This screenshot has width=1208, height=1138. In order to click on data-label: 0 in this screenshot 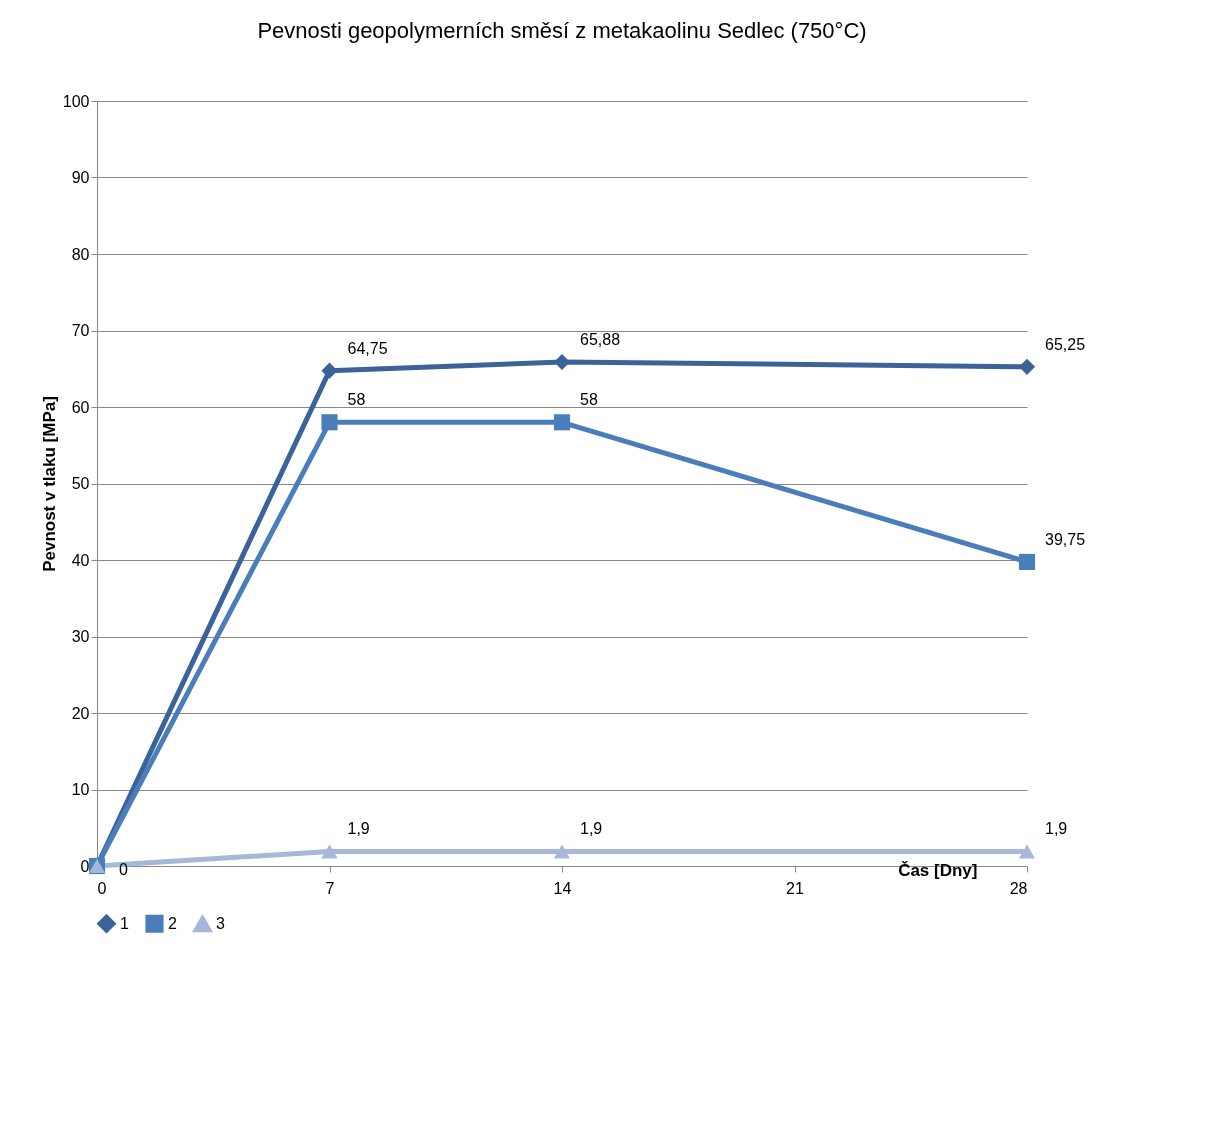, I will do `click(123, 869)`.